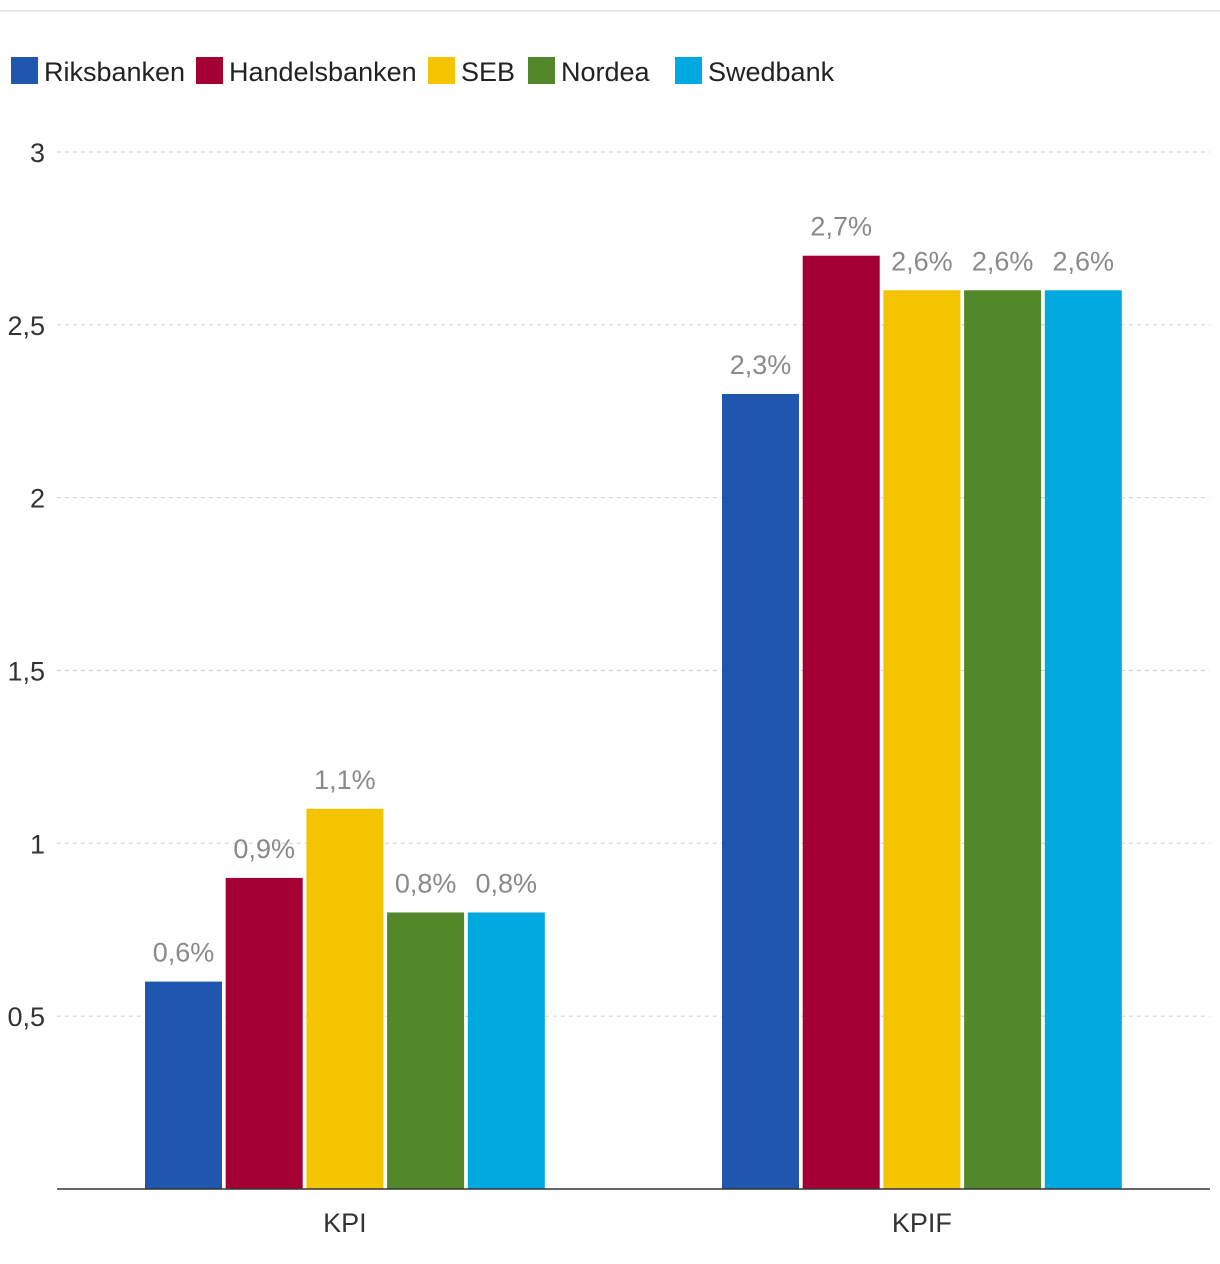 The width and height of the screenshot is (1220, 1264). I want to click on bar-kpif-nordea, so click(1003, 739).